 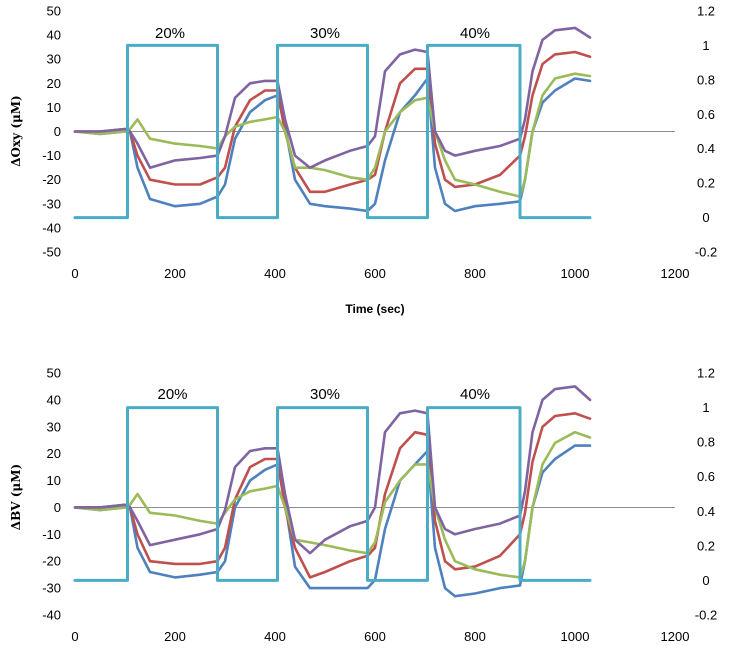 What do you see at coordinates (16, 131) in the screenshot?
I see `y-axis-title: ΔOxy (μM)` at bounding box center [16, 131].